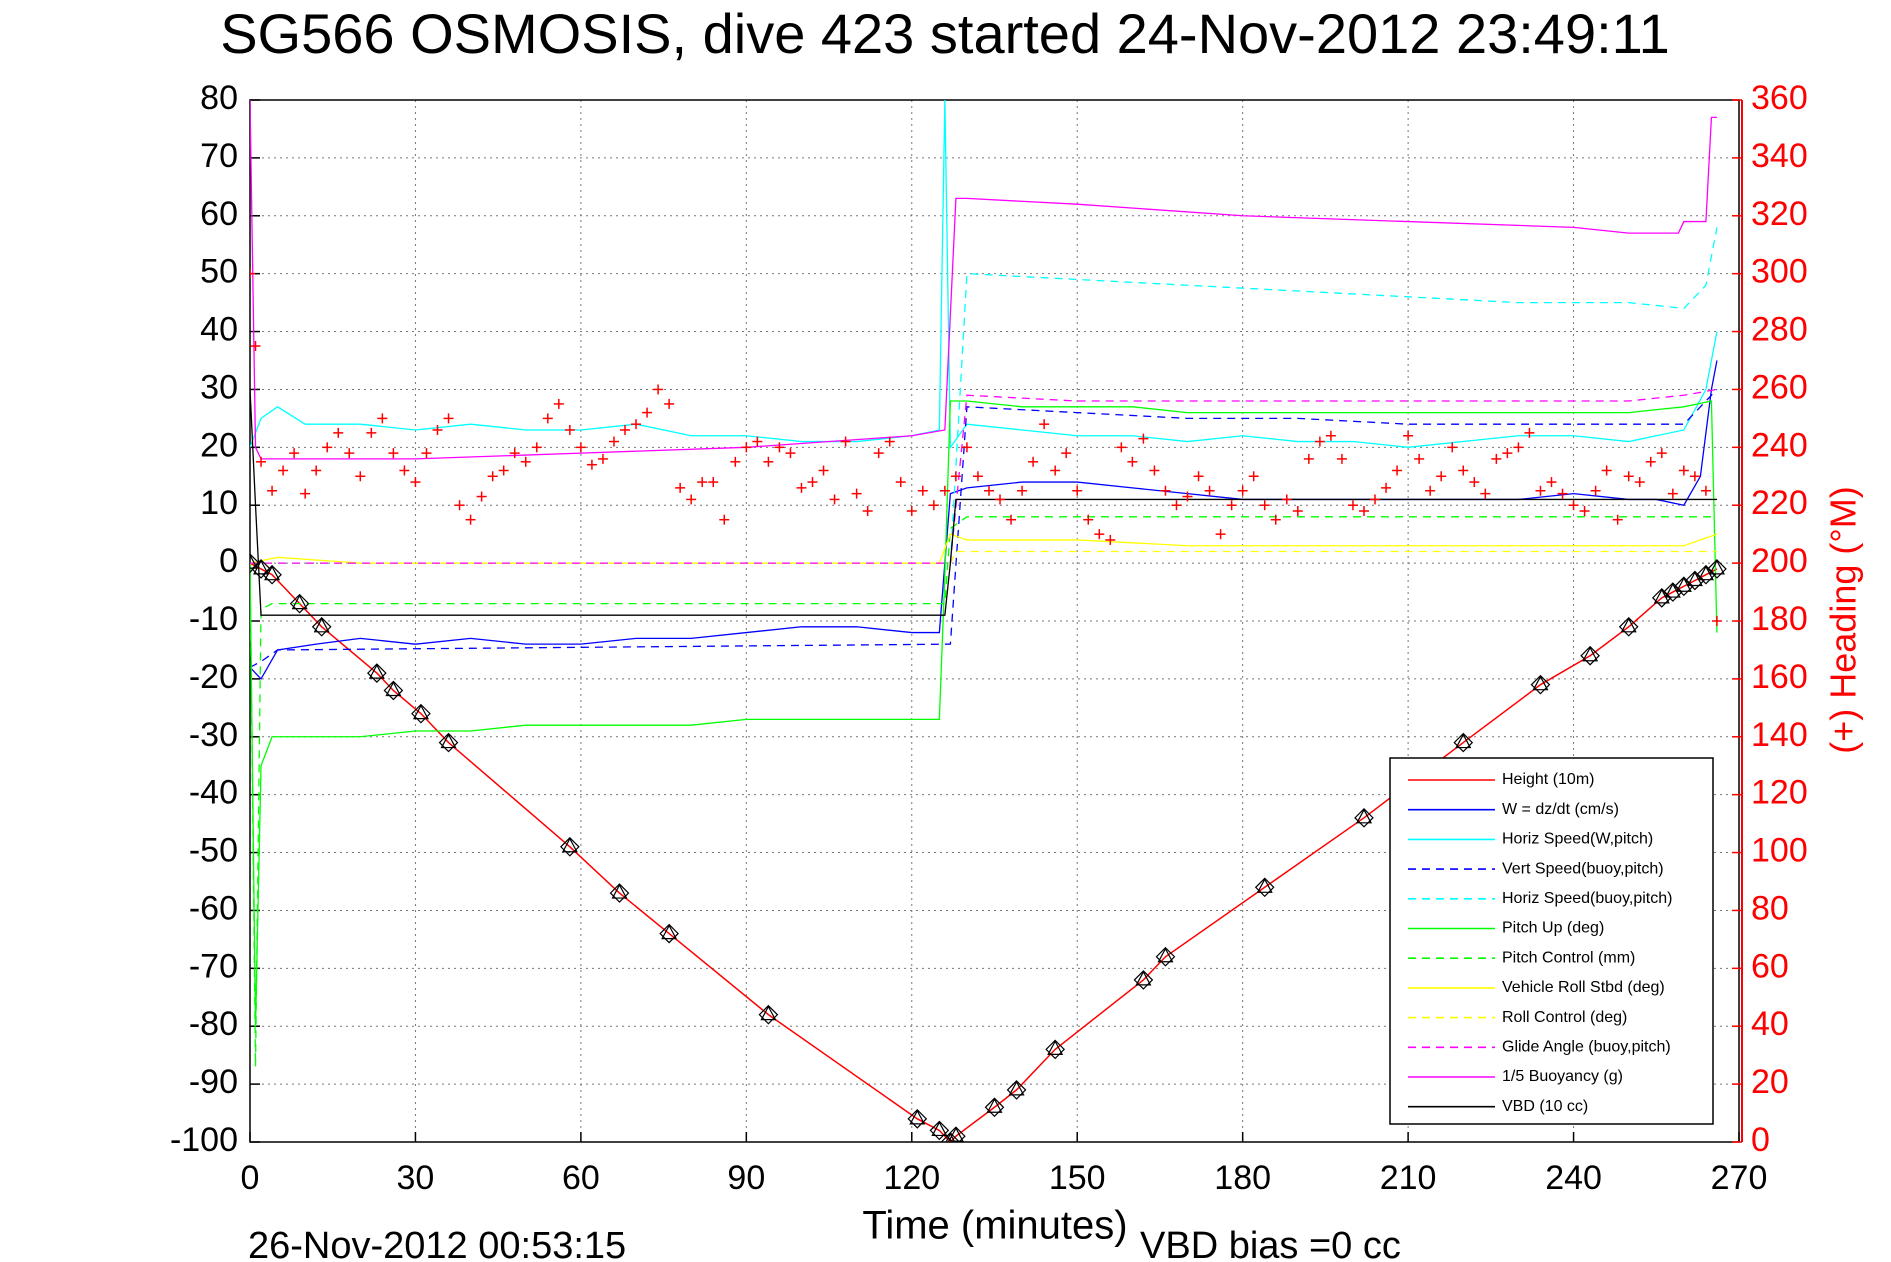 The width and height of the screenshot is (1891, 1262). Describe the element at coordinates (416, 1178) in the screenshot. I see `x-tick-label: 30` at that location.